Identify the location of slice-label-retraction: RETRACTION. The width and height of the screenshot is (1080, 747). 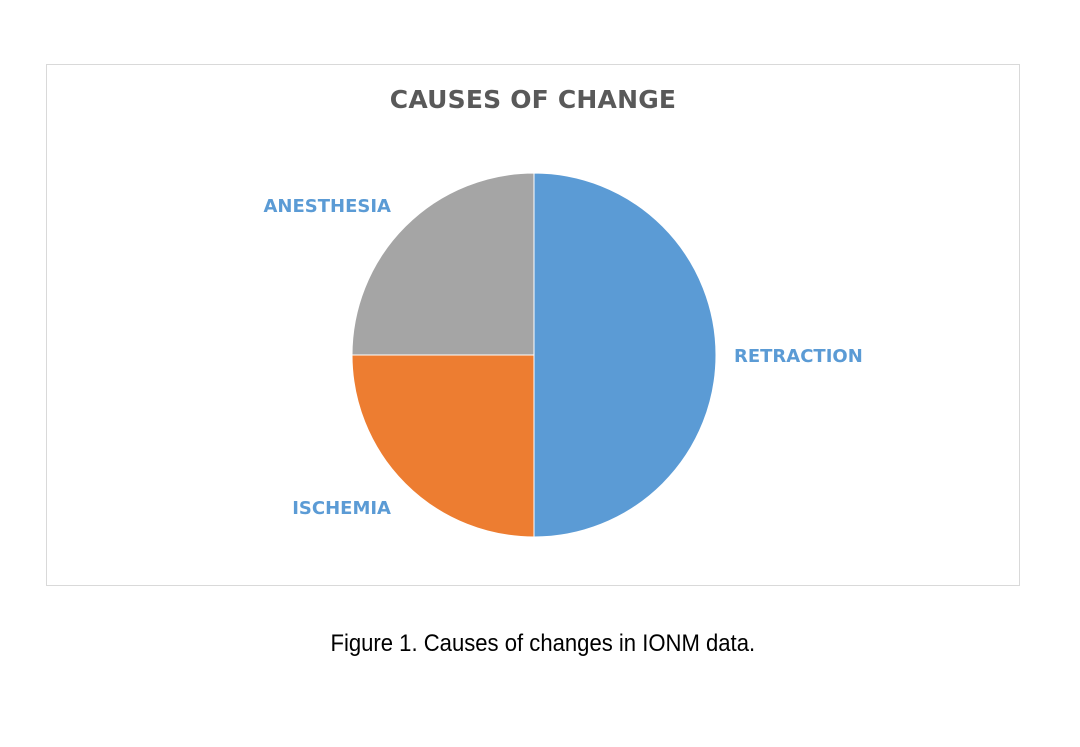
(798, 356).